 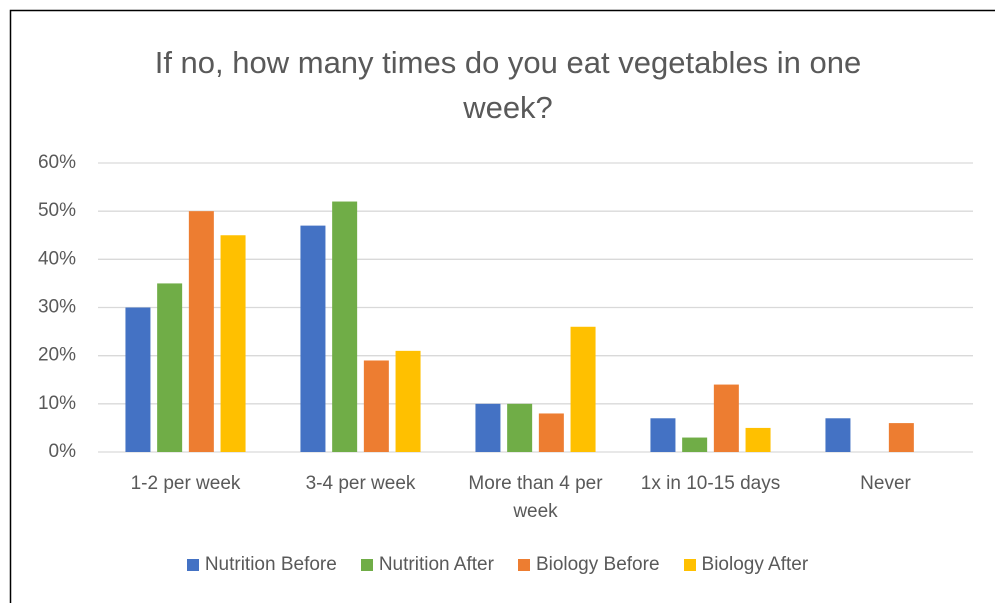 What do you see at coordinates (57, 258) in the screenshot?
I see `y-tick-label: 40%` at bounding box center [57, 258].